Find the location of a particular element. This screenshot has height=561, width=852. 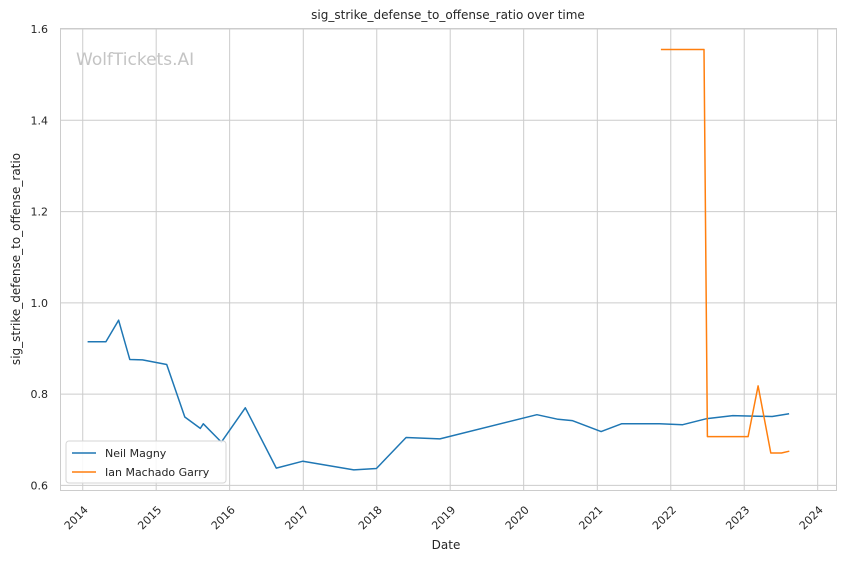

x-axis-label: Date is located at coordinates (446, 545).